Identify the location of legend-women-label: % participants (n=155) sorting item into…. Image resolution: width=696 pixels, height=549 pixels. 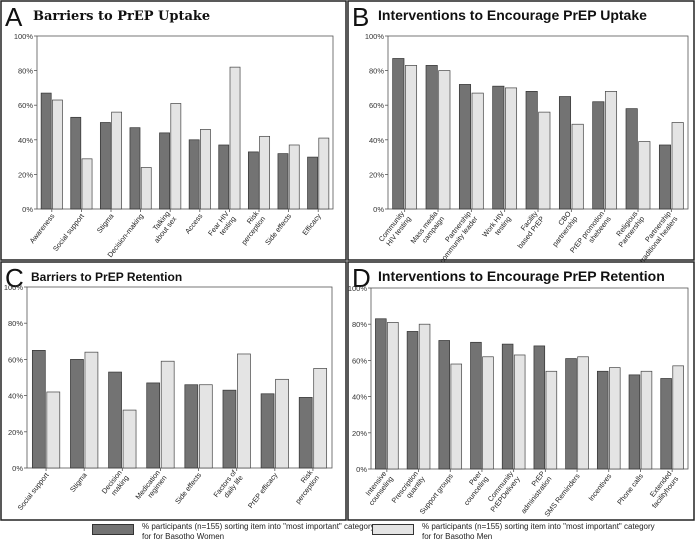
(258, 531).